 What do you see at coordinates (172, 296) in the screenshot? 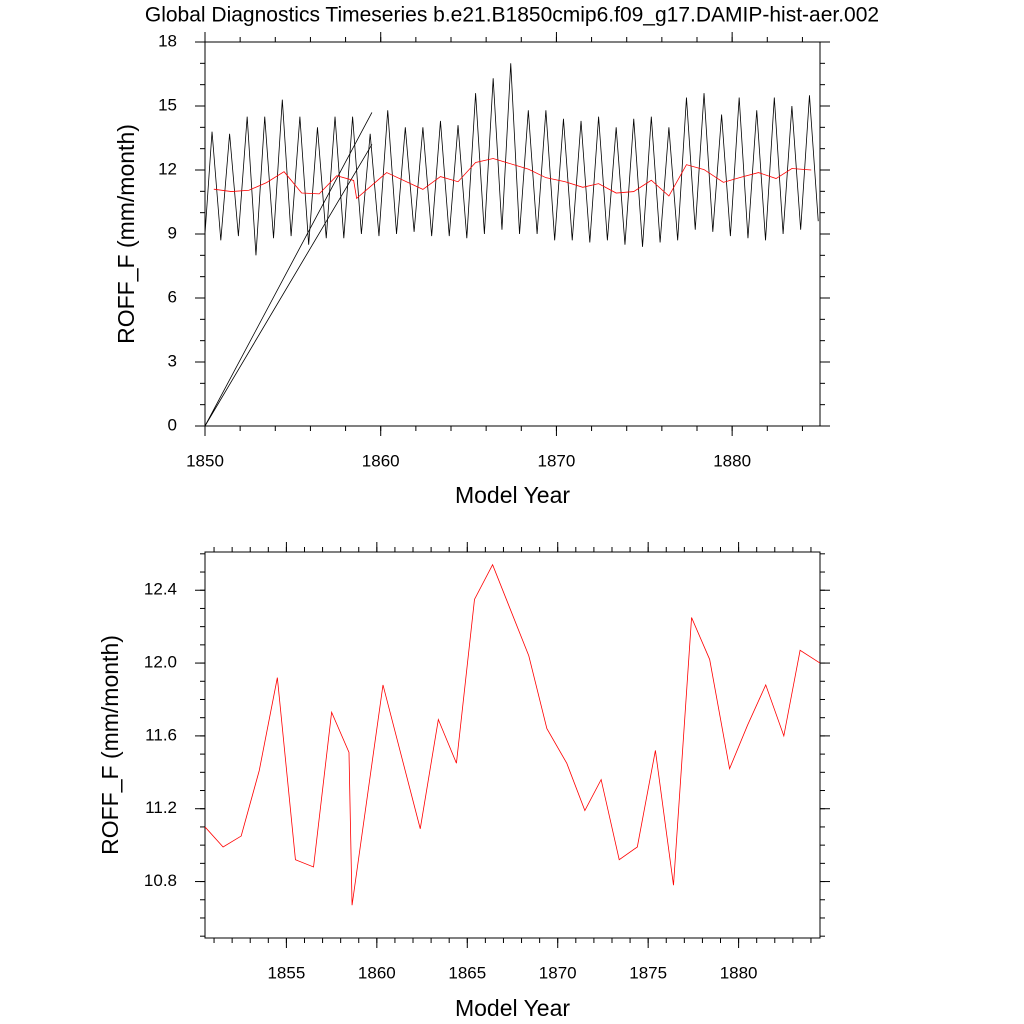
I see `y-tick-label: 6` at bounding box center [172, 296].